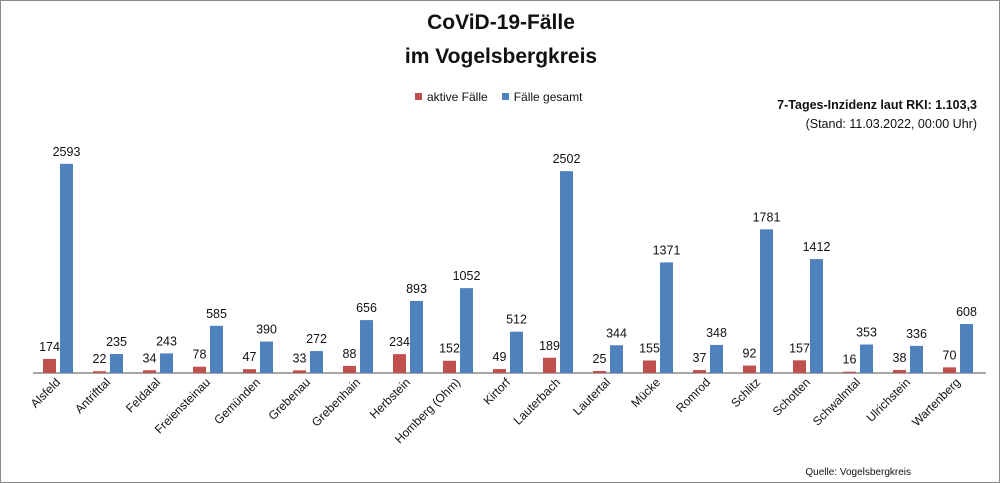  I want to click on data-label-active: 25, so click(600, 359).